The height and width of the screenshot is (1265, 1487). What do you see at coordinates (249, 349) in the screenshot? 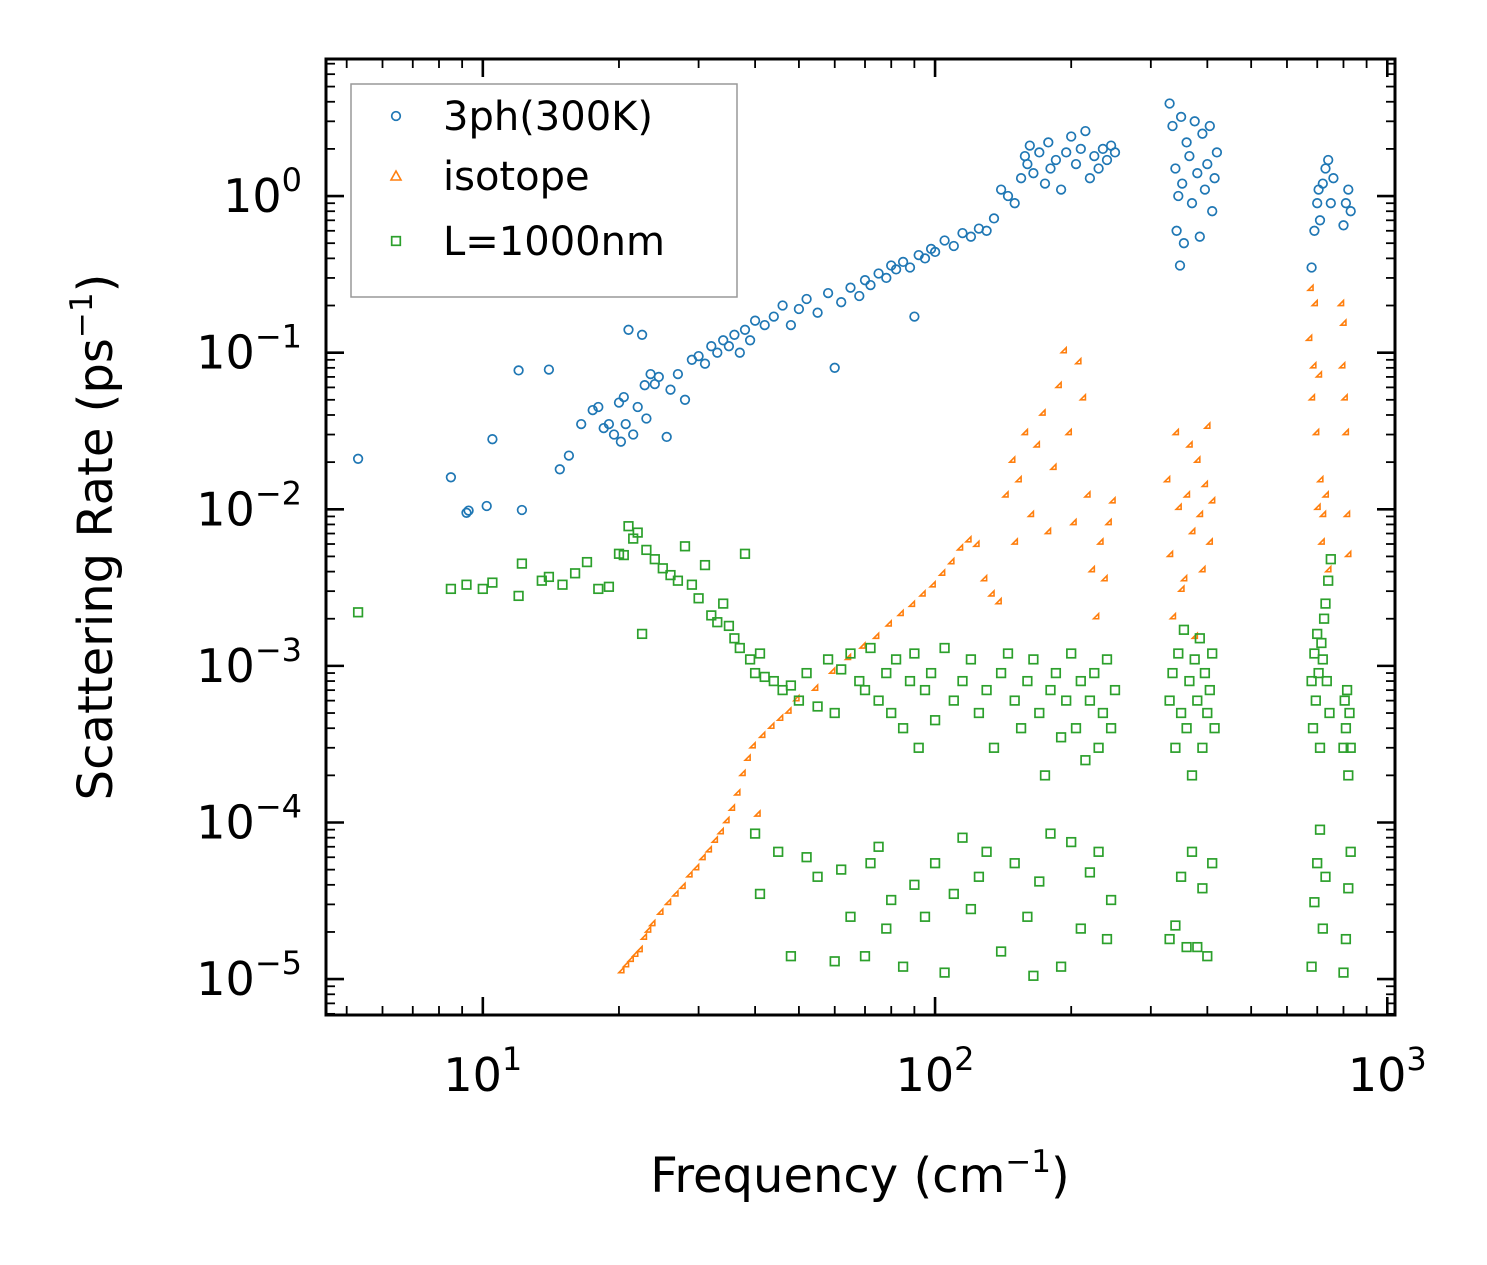
I see `y-tick-label: 10⁻¹` at bounding box center [249, 349].